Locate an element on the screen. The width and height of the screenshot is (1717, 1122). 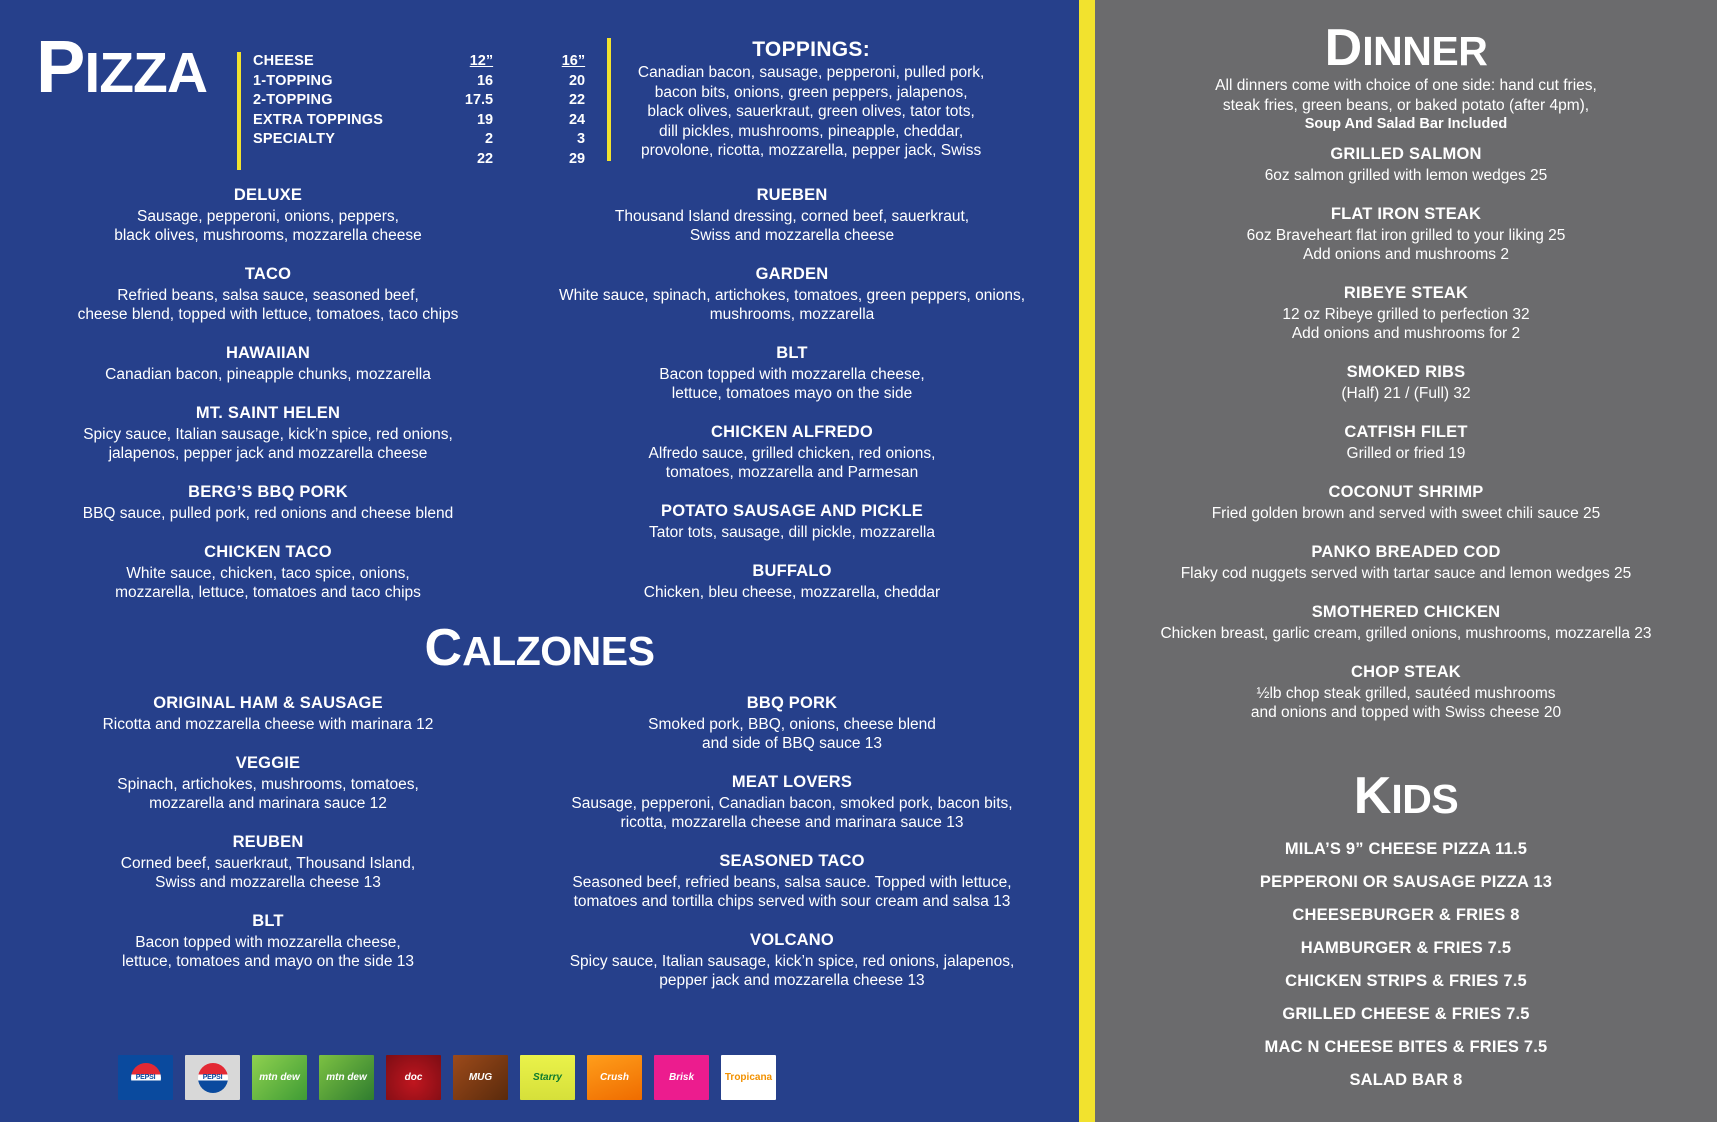
desc-line: tomatoes, mozzarella and Parmesan is located at coordinates (792, 472).